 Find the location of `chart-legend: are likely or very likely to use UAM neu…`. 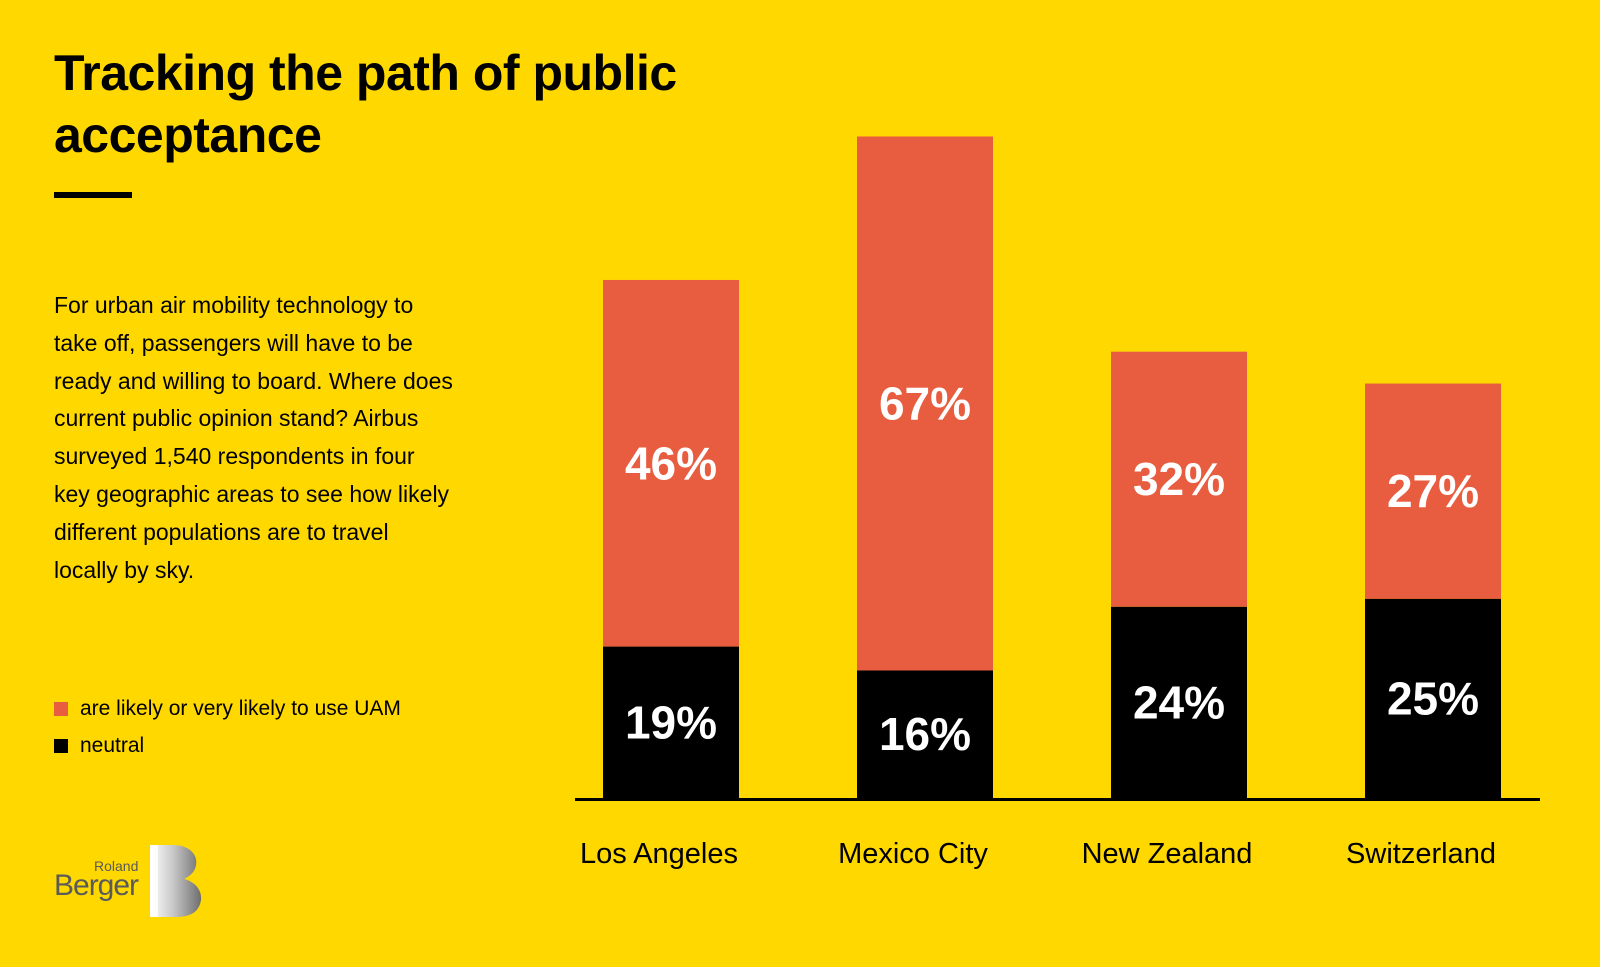

chart-legend: are likely or very likely to use UAM neu… is located at coordinates (227, 727).